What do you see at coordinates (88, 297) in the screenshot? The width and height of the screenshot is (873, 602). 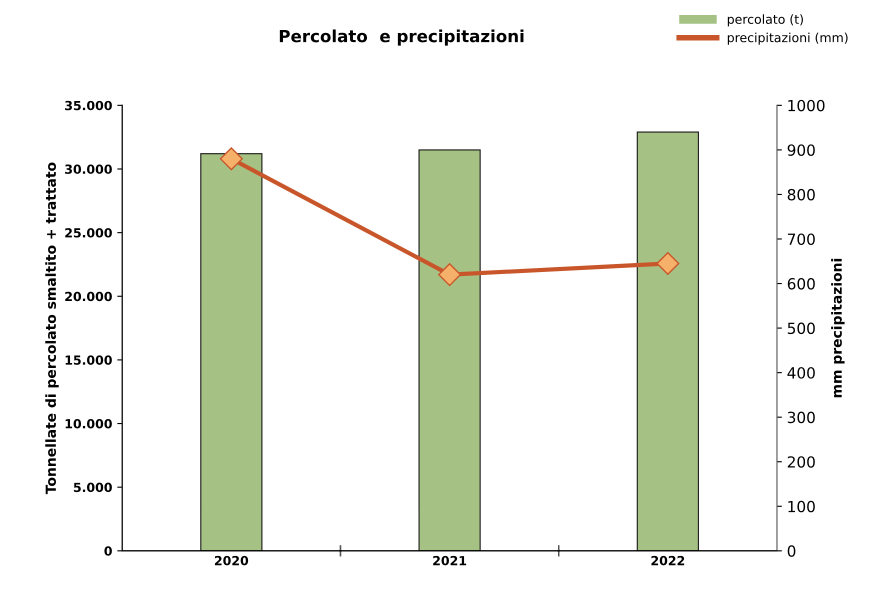 I see `y-tick-label: 20.000` at bounding box center [88, 297].